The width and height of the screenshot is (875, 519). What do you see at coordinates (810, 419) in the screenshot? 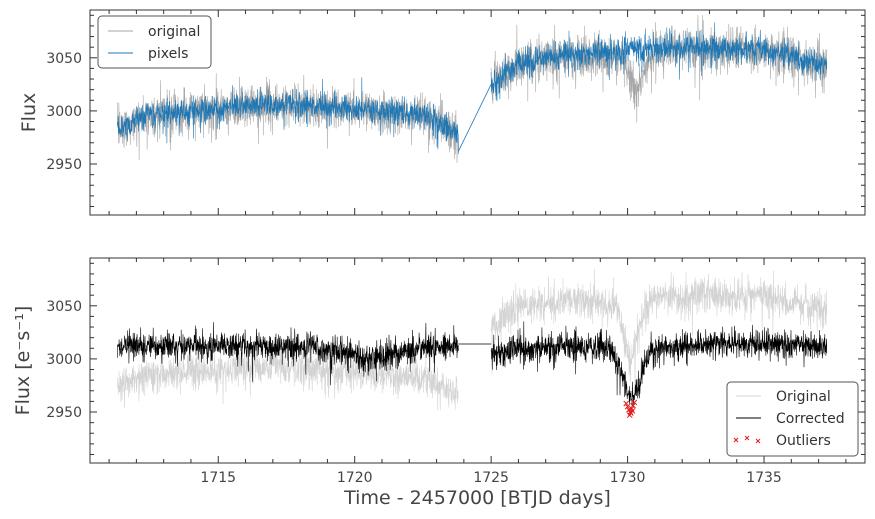
I see `legend-label-corrected: Corrected` at bounding box center [810, 419].